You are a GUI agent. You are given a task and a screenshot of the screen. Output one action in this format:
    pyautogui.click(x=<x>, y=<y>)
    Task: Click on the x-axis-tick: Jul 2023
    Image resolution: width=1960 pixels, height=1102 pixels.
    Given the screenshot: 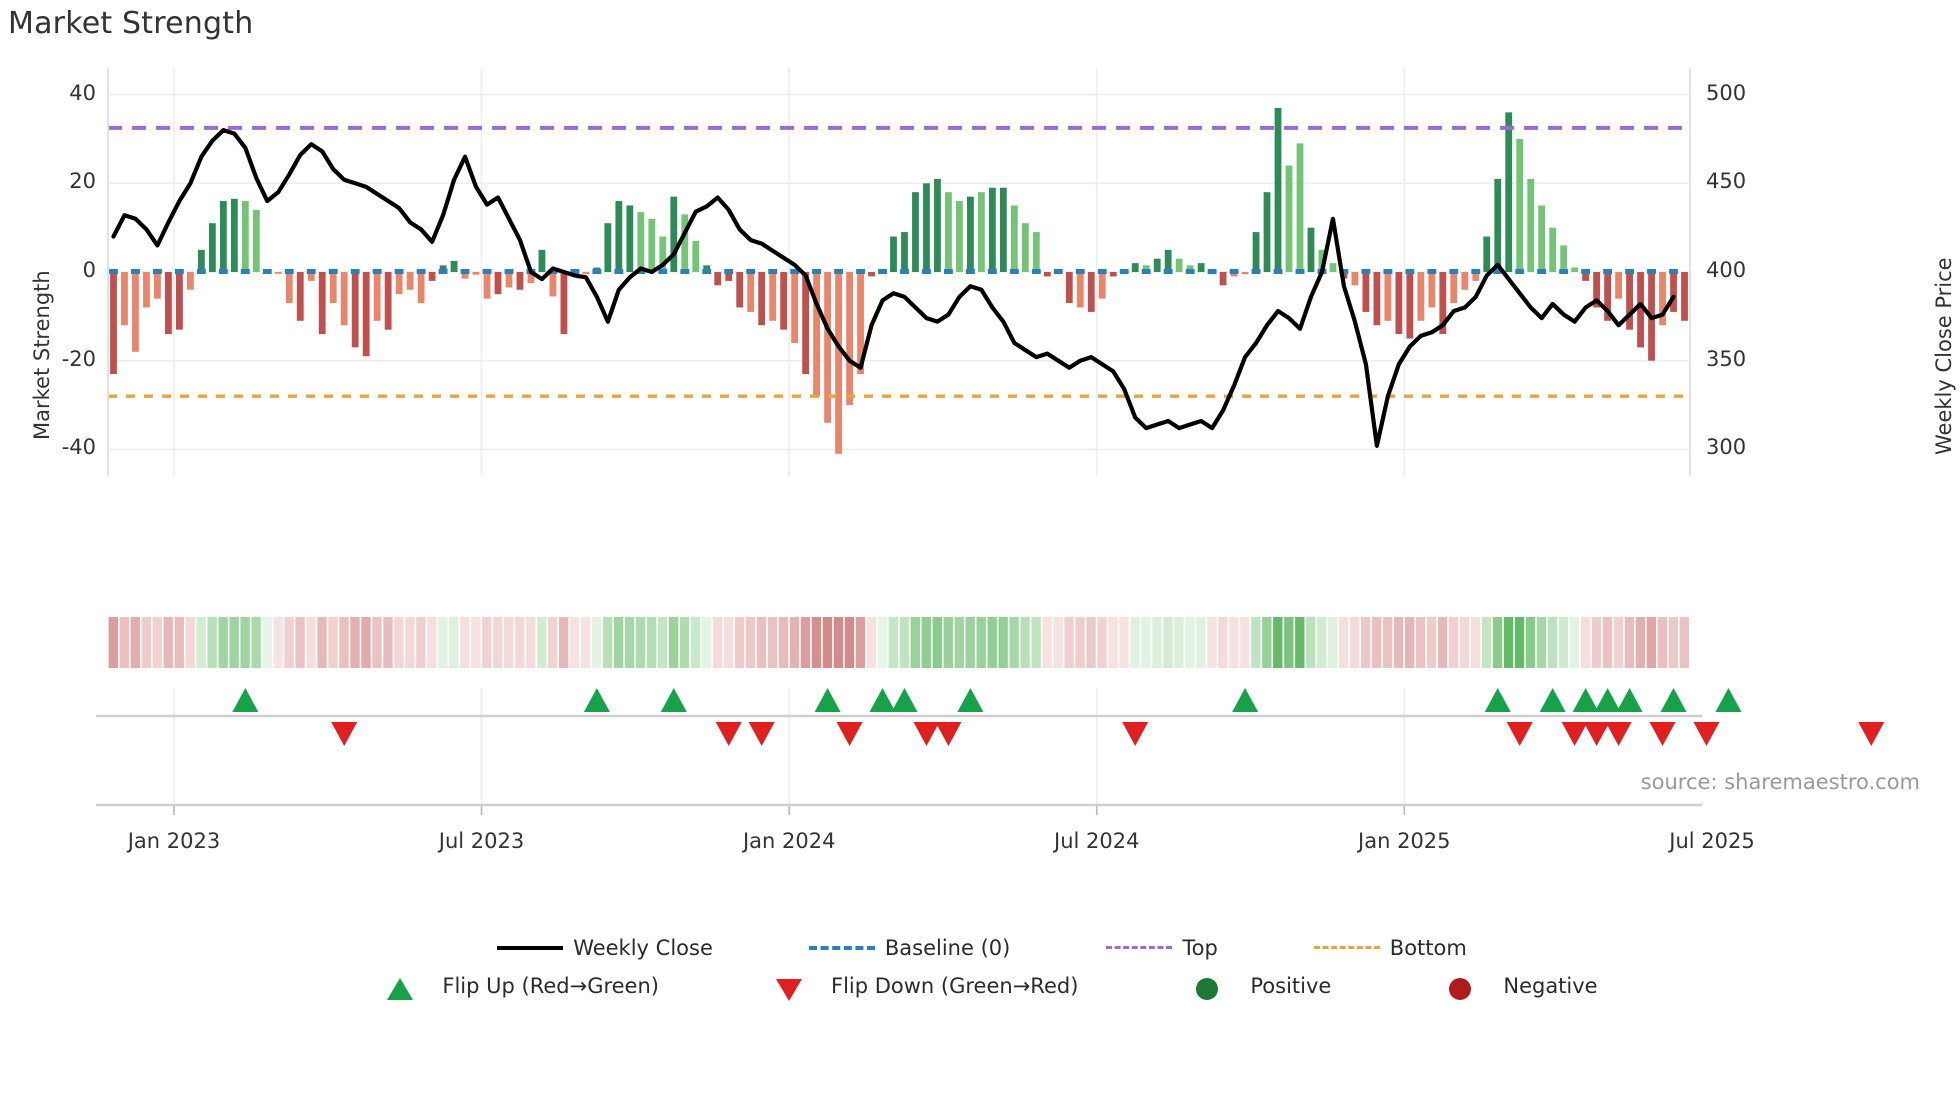 What is the action you would take?
    pyautogui.click(x=481, y=841)
    